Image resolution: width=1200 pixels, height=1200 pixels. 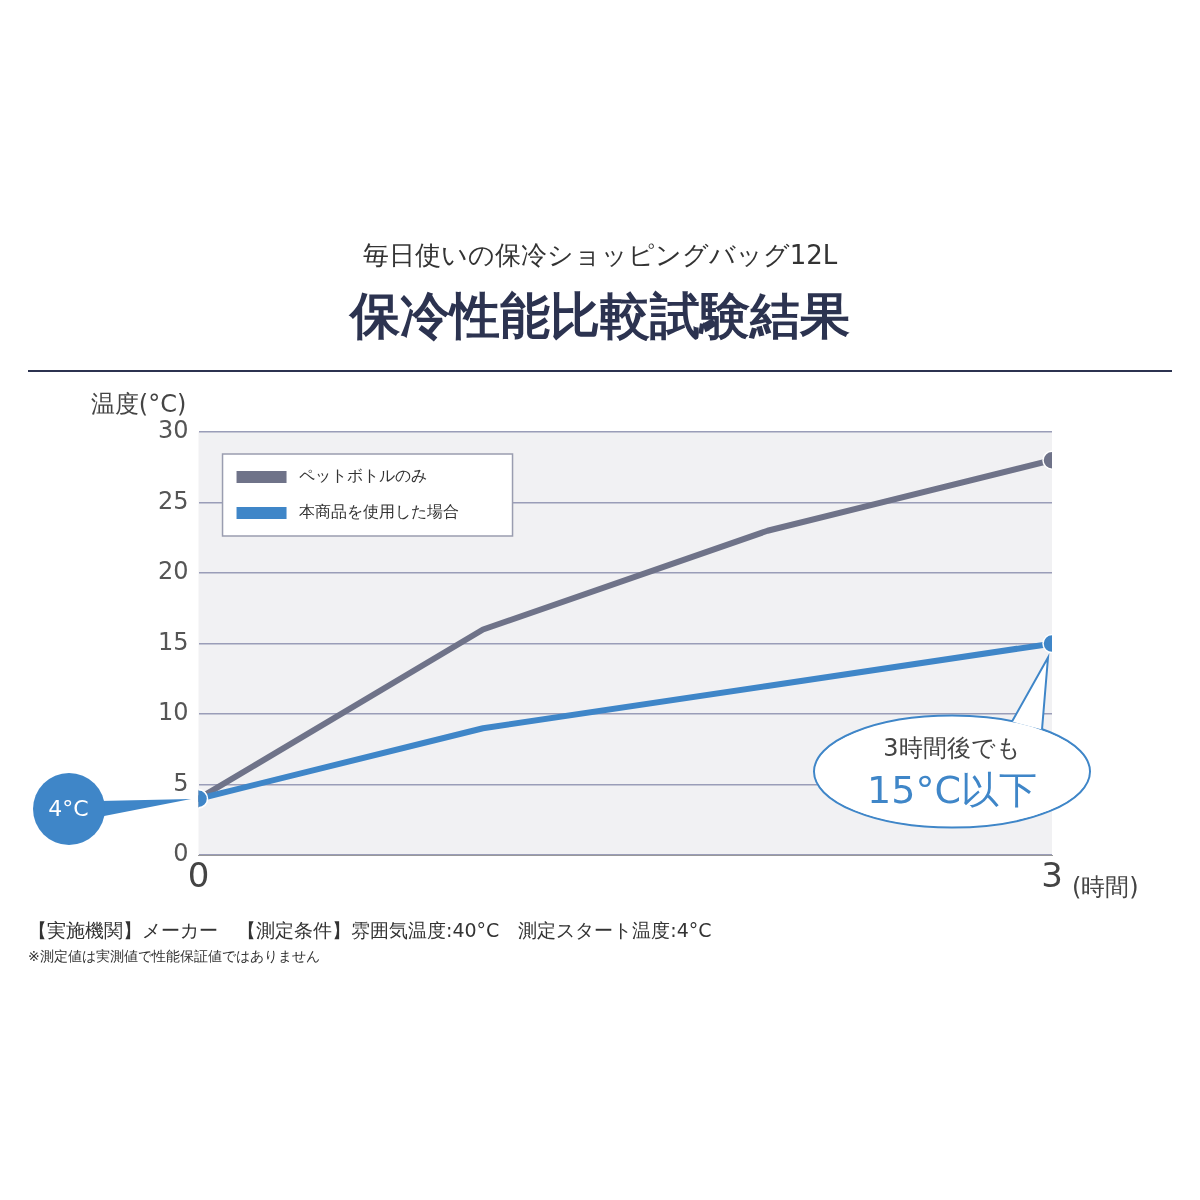 I want to click on text: 【実施機関】メーカー 【測定条件】雰囲気温度:40°C 測定スタート温度:4°C, so click(x=370, y=930).